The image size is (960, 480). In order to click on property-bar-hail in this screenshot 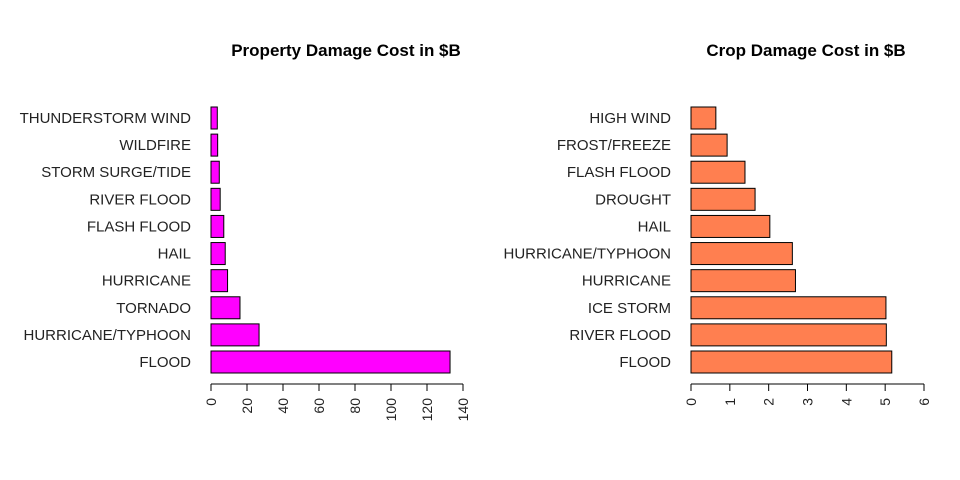, I will do `click(218, 254)`.